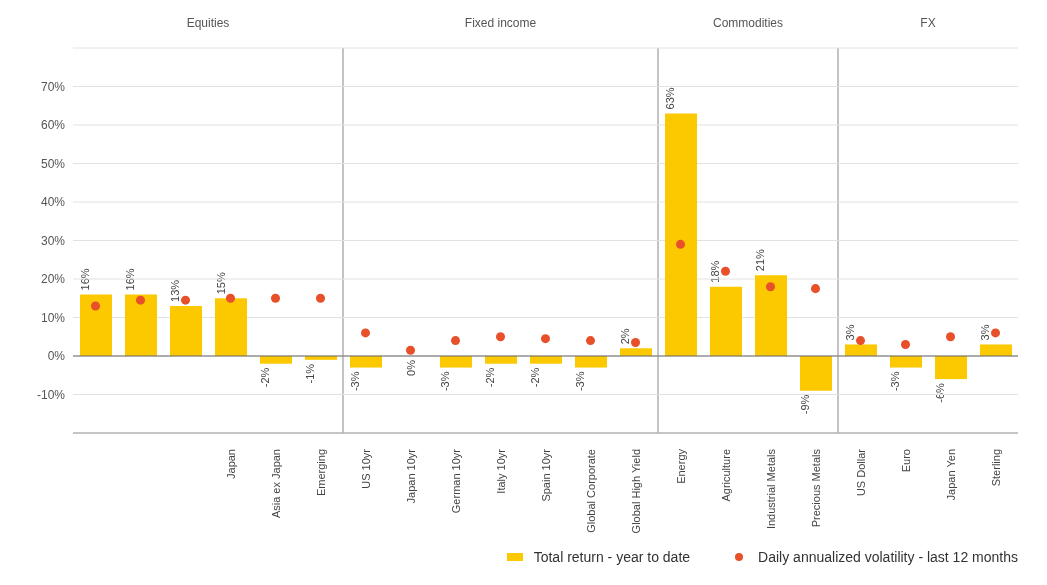  What do you see at coordinates (175, 290) in the screenshot?
I see `data-label: 13%` at bounding box center [175, 290].